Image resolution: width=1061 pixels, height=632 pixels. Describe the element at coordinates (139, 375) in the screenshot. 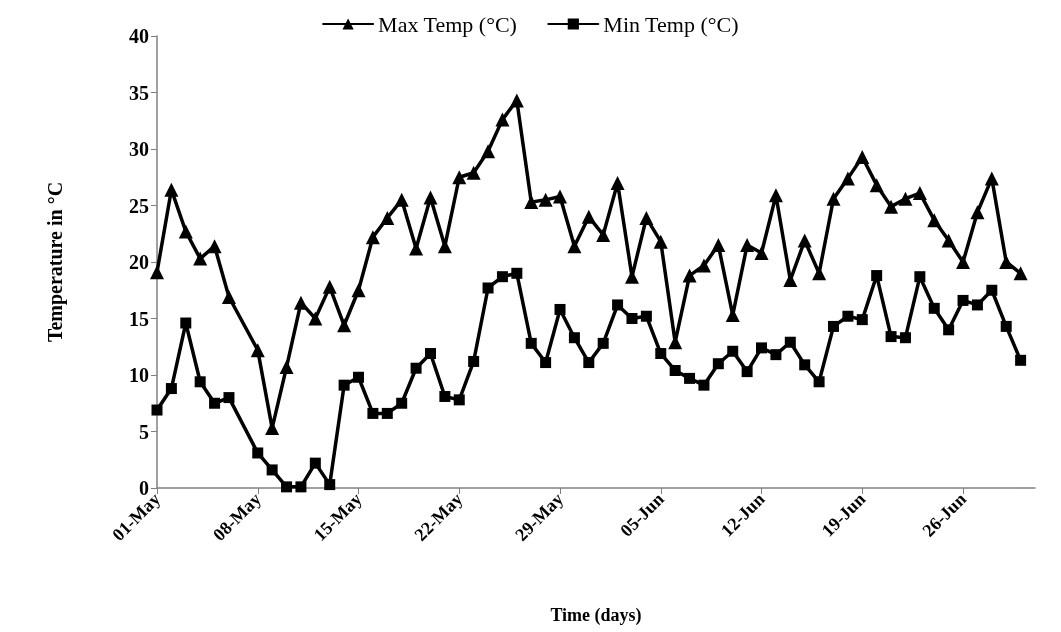

I see `y-tick-label: 10` at that location.